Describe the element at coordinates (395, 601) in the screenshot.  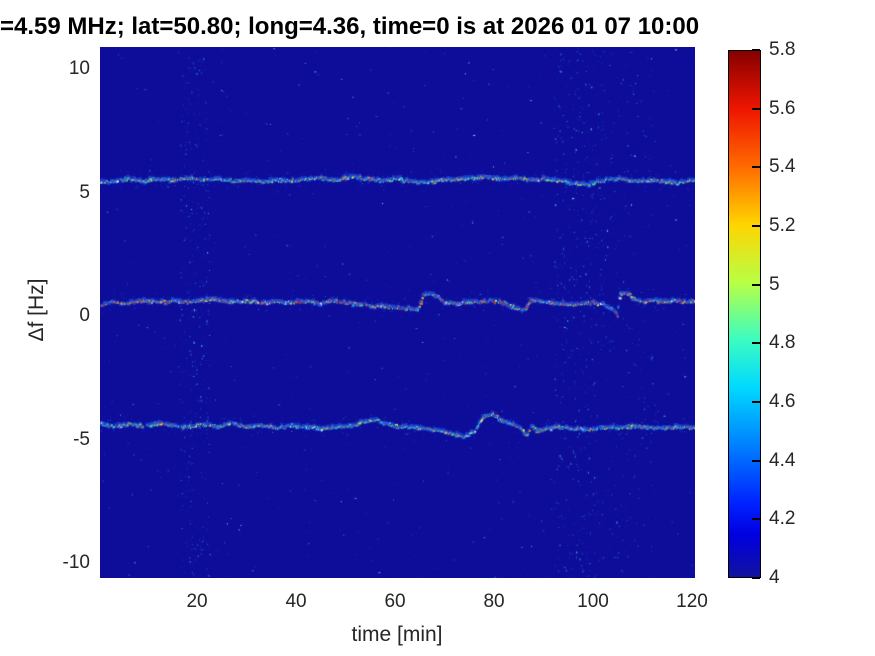
I see `x-tick-label: 60` at that location.